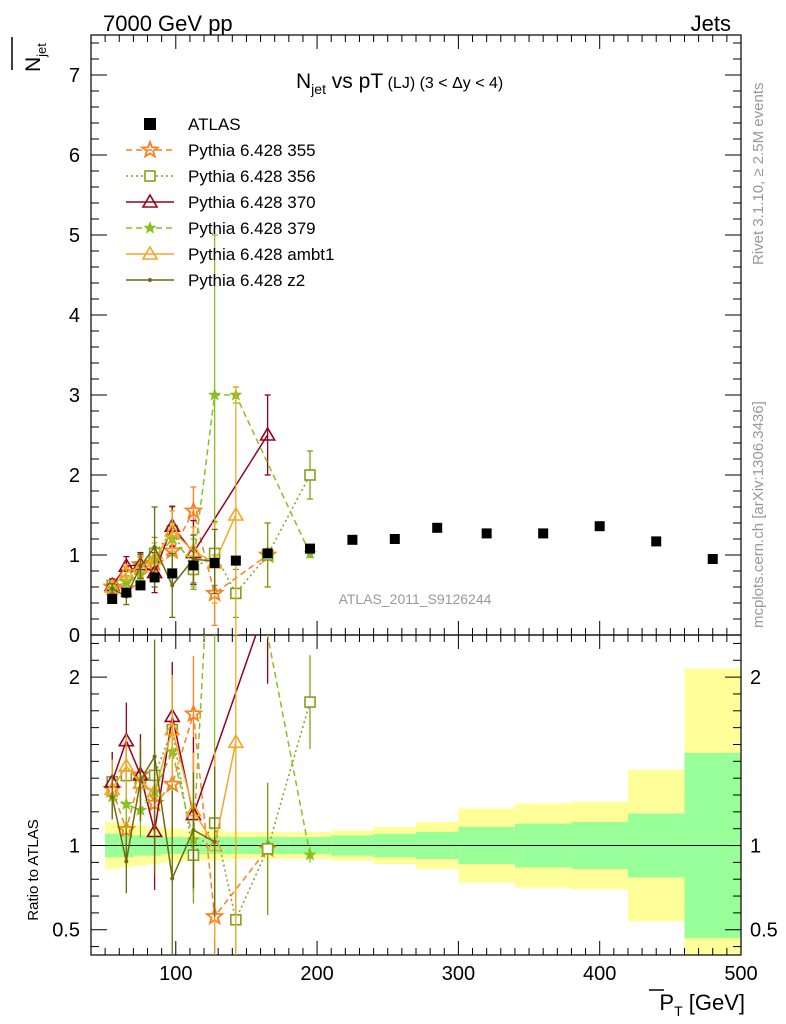  I want to click on ratio-y-tick-label-right: 0.5, so click(764, 931).